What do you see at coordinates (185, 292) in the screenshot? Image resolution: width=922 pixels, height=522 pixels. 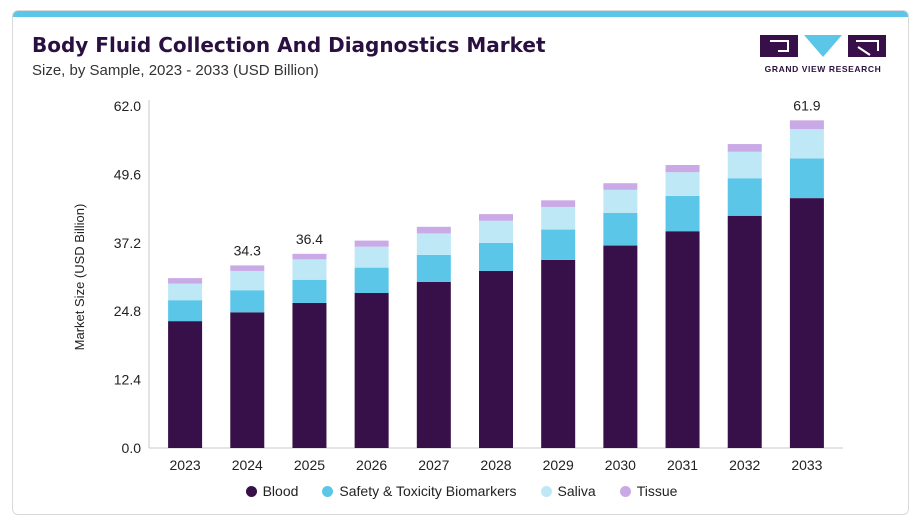 I see `bar-saliva-2023` at bounding box center [185, 292].